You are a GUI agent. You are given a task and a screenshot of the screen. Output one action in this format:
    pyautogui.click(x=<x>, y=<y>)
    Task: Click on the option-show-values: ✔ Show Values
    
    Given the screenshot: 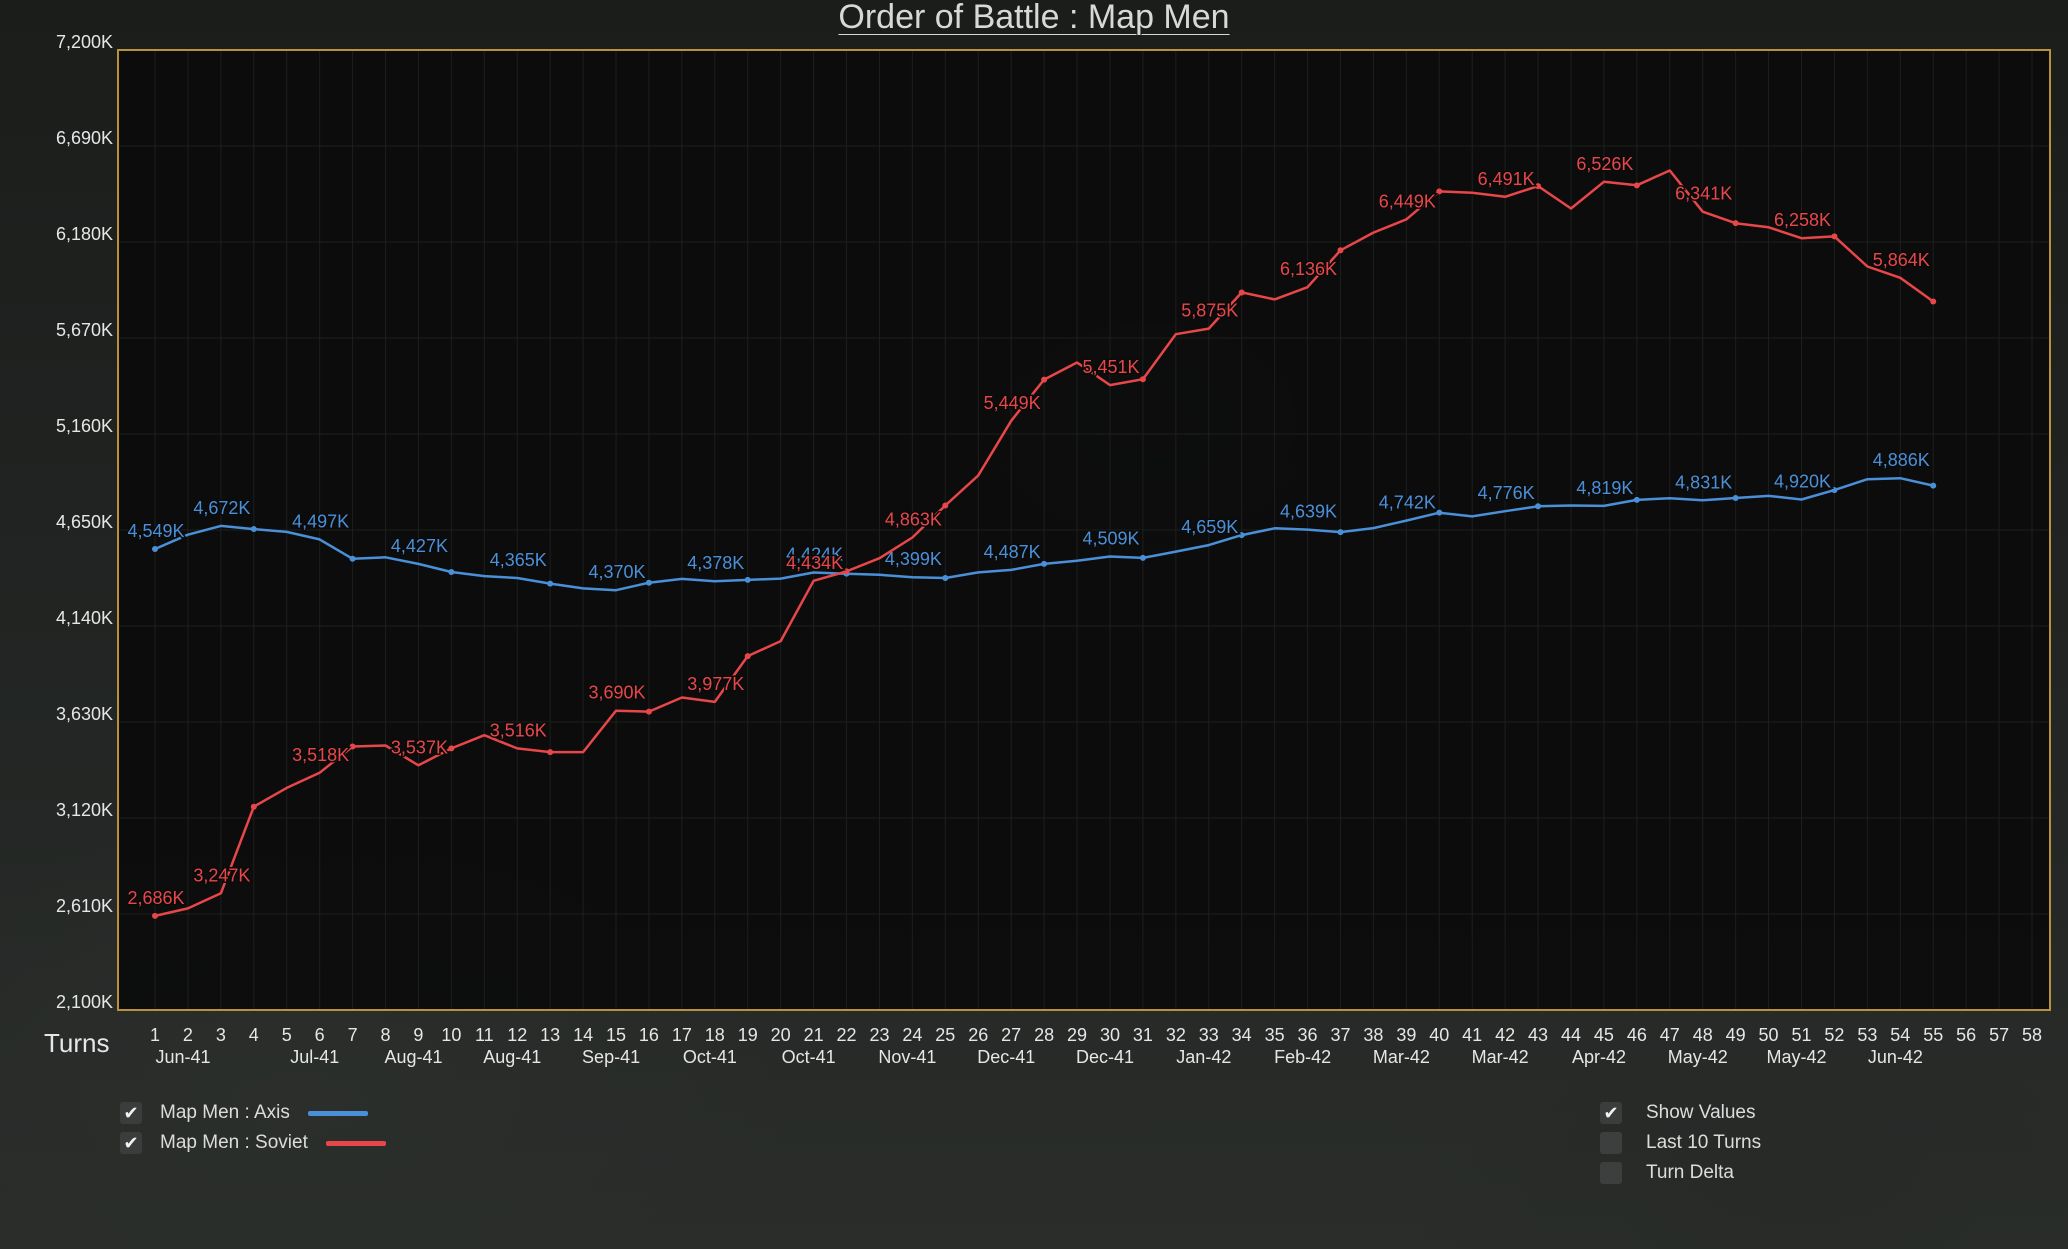 What is the action you would take?
    pyautogui.click(x=1680, y=1113)
    